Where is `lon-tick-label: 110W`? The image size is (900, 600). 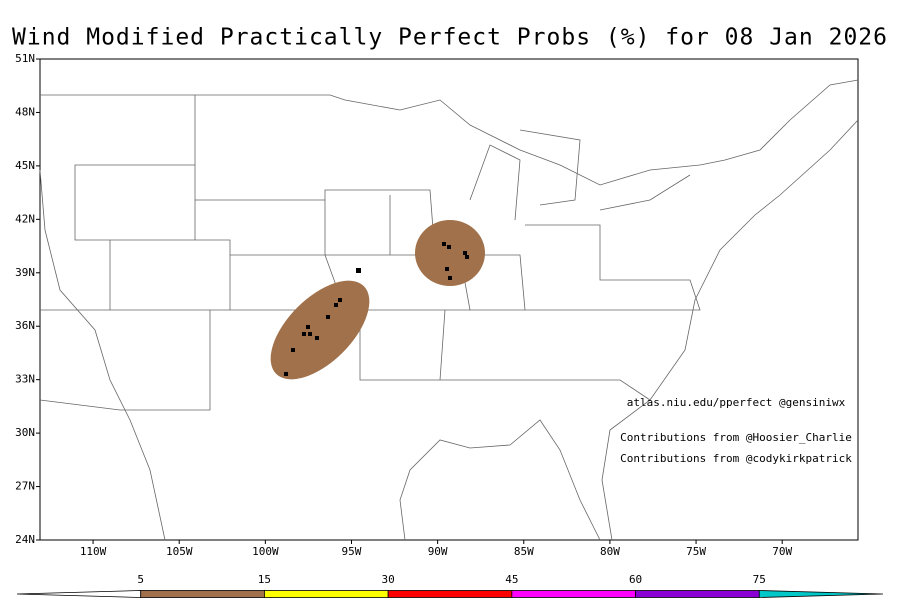 lon-tick-label: 110W is located at coordinates (93, 551).